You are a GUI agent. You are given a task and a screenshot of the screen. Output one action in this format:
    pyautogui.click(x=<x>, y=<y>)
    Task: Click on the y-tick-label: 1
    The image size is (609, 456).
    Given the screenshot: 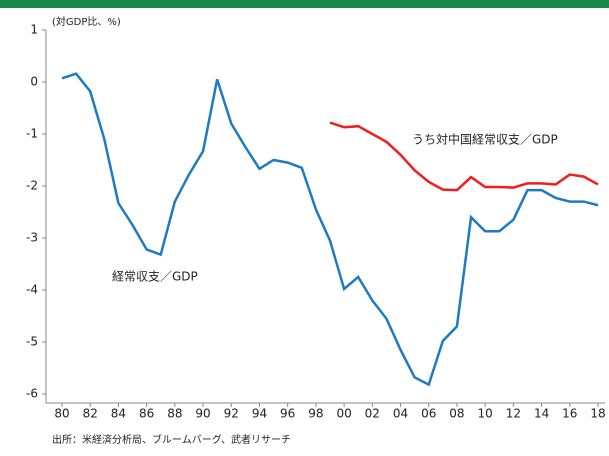 What is the action you would take?
    pyautogui.click(x=34, y=30)
    